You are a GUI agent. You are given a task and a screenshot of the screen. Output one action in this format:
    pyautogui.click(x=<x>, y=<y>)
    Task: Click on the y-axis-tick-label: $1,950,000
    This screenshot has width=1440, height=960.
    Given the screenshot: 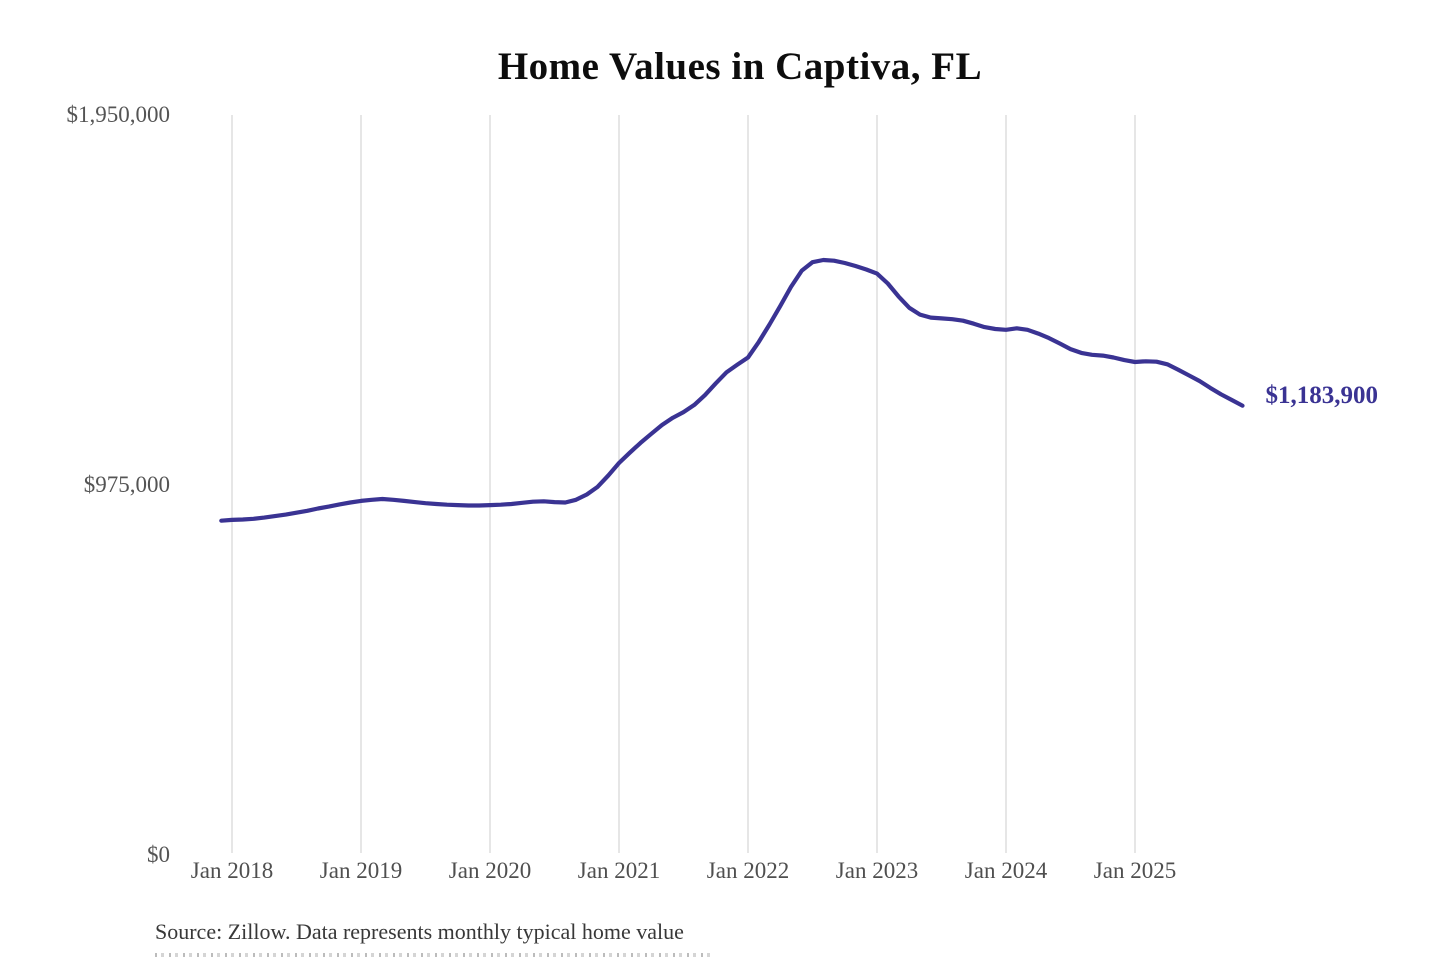 What is the action you would take?
    pyautogui.click(x=118, y=114)
    